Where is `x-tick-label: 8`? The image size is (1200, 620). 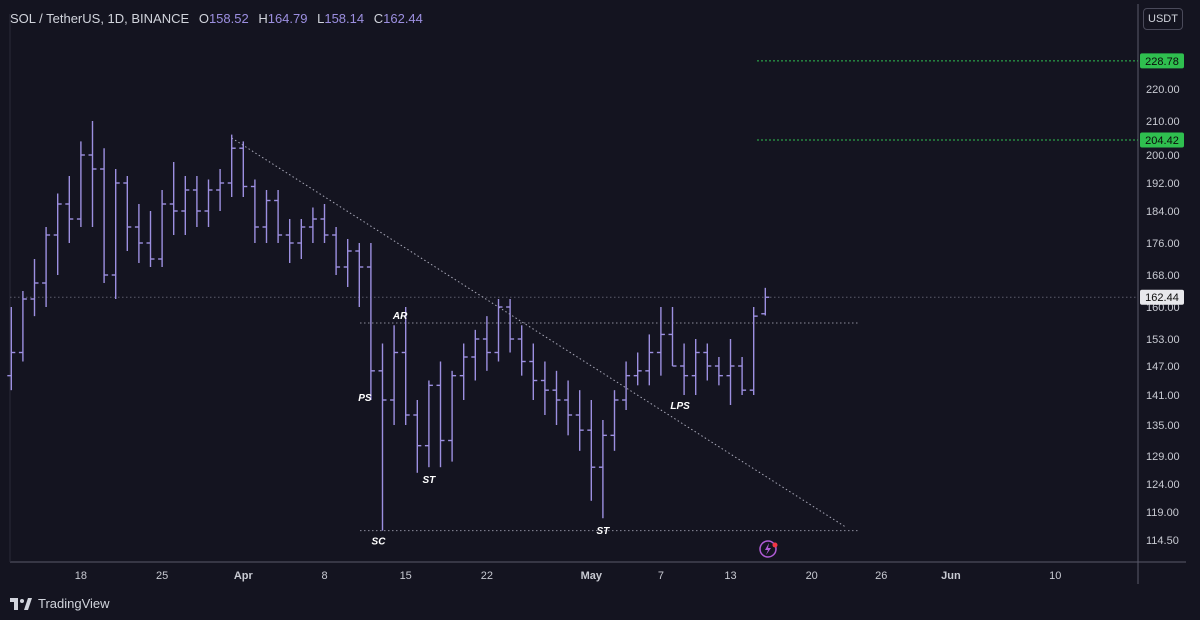
x-tick-label: 8 is located at coordinates (324, 576).